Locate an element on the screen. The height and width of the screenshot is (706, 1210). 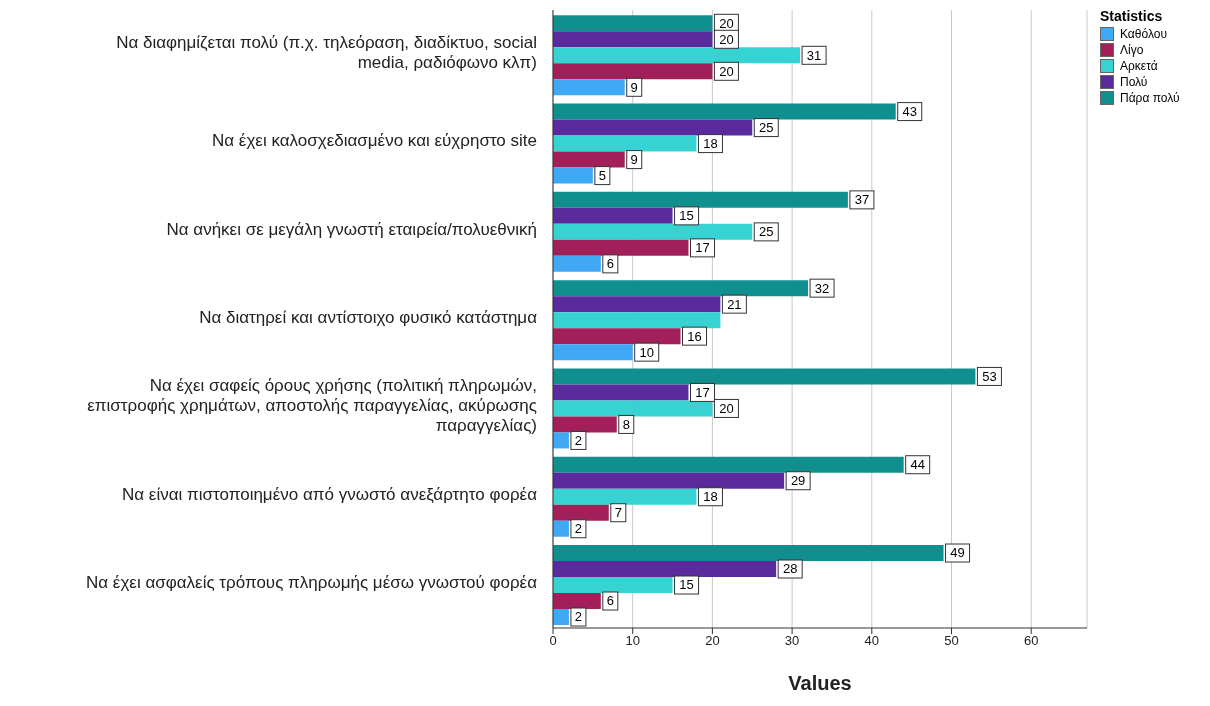
legend-title: Statistics is located at coordinates (1132, 16).